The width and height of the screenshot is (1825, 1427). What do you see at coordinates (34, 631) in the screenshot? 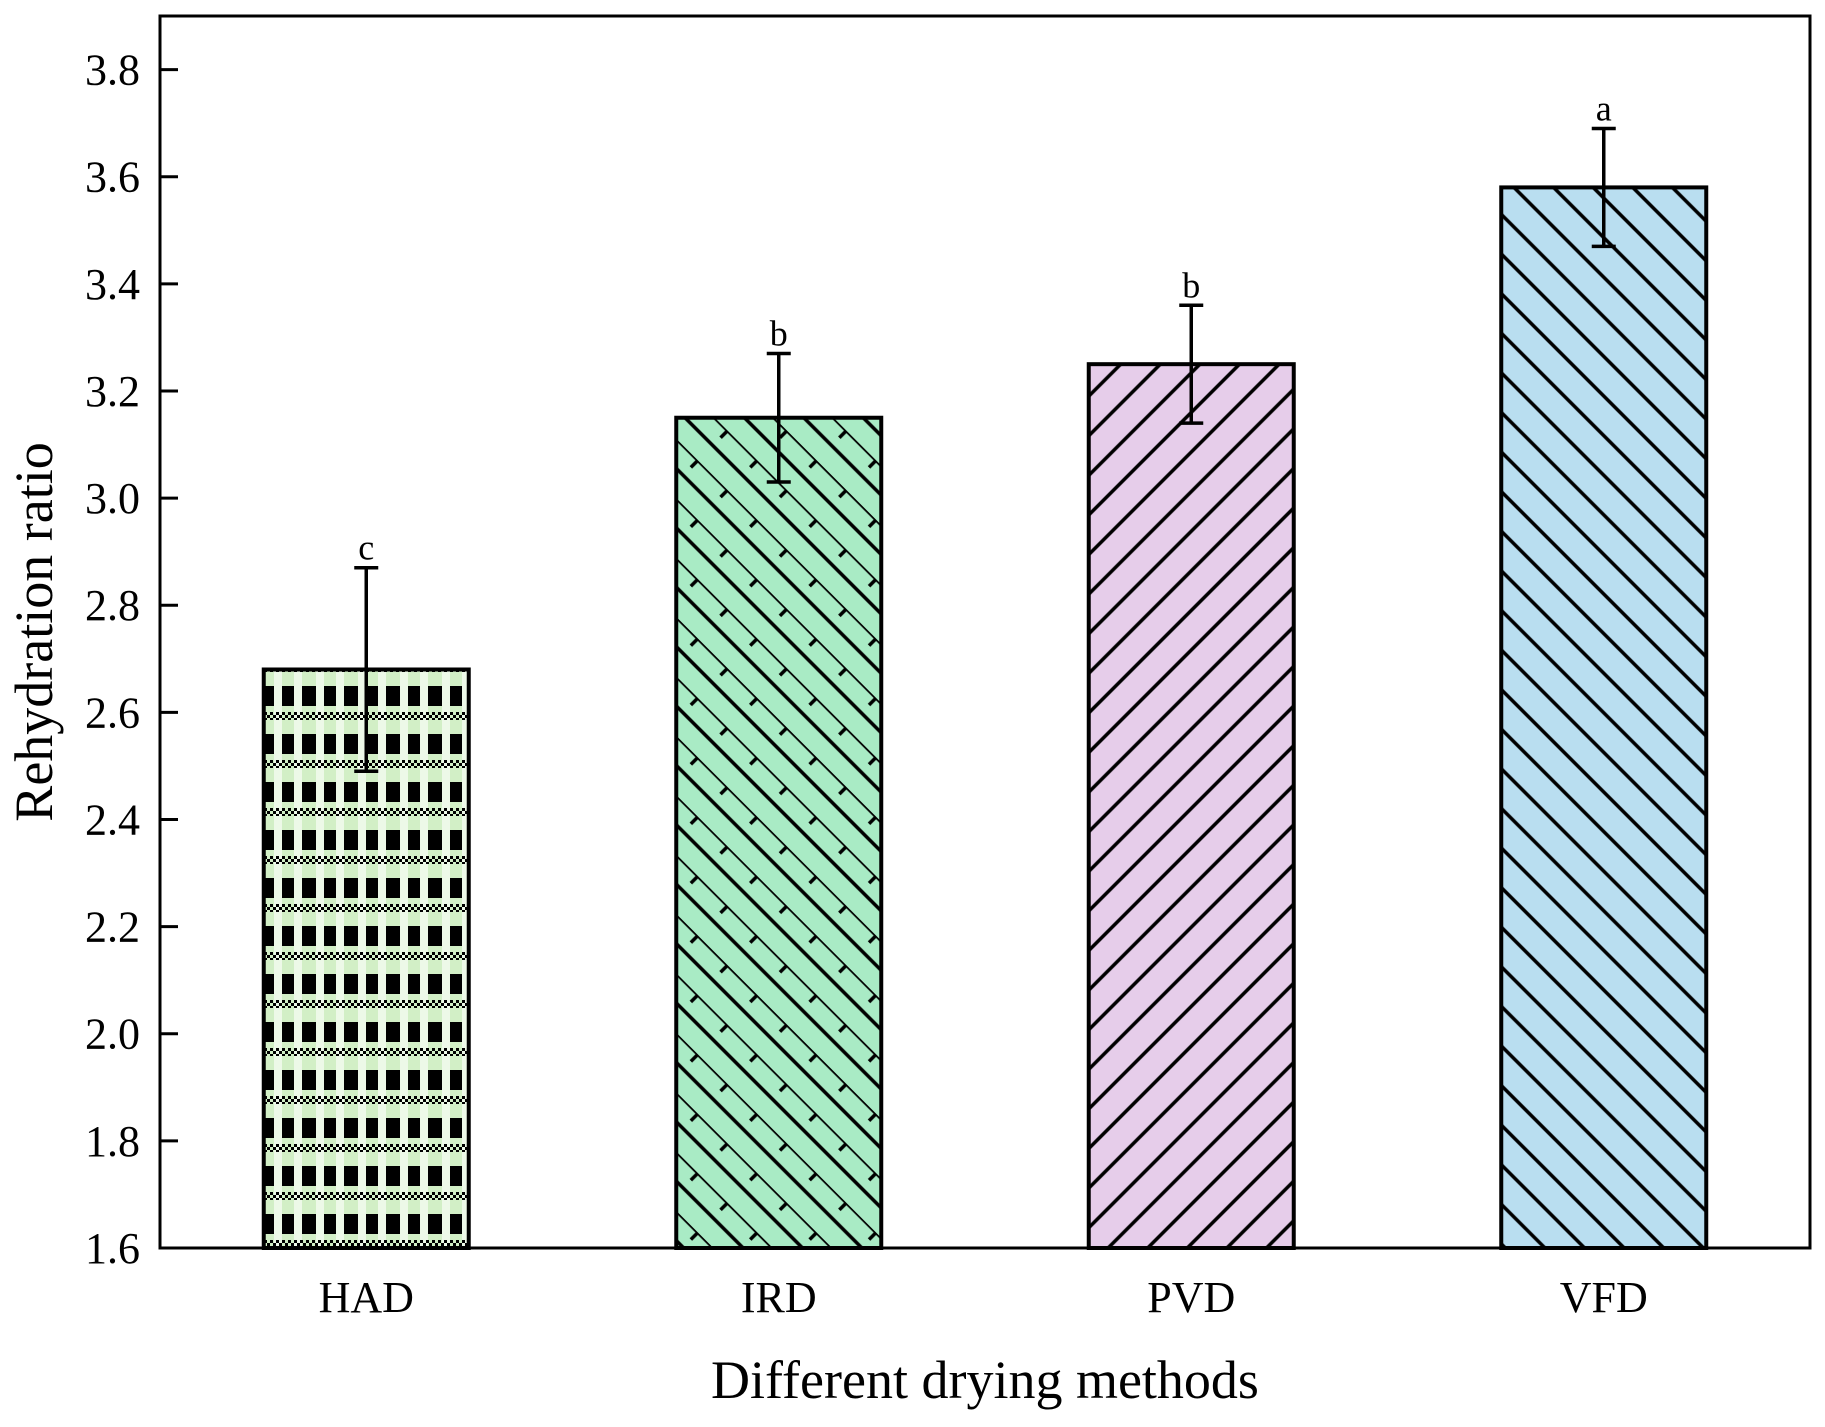
I see `y-axis-title: Rehydration ratio` at bounding box center [34, 631].